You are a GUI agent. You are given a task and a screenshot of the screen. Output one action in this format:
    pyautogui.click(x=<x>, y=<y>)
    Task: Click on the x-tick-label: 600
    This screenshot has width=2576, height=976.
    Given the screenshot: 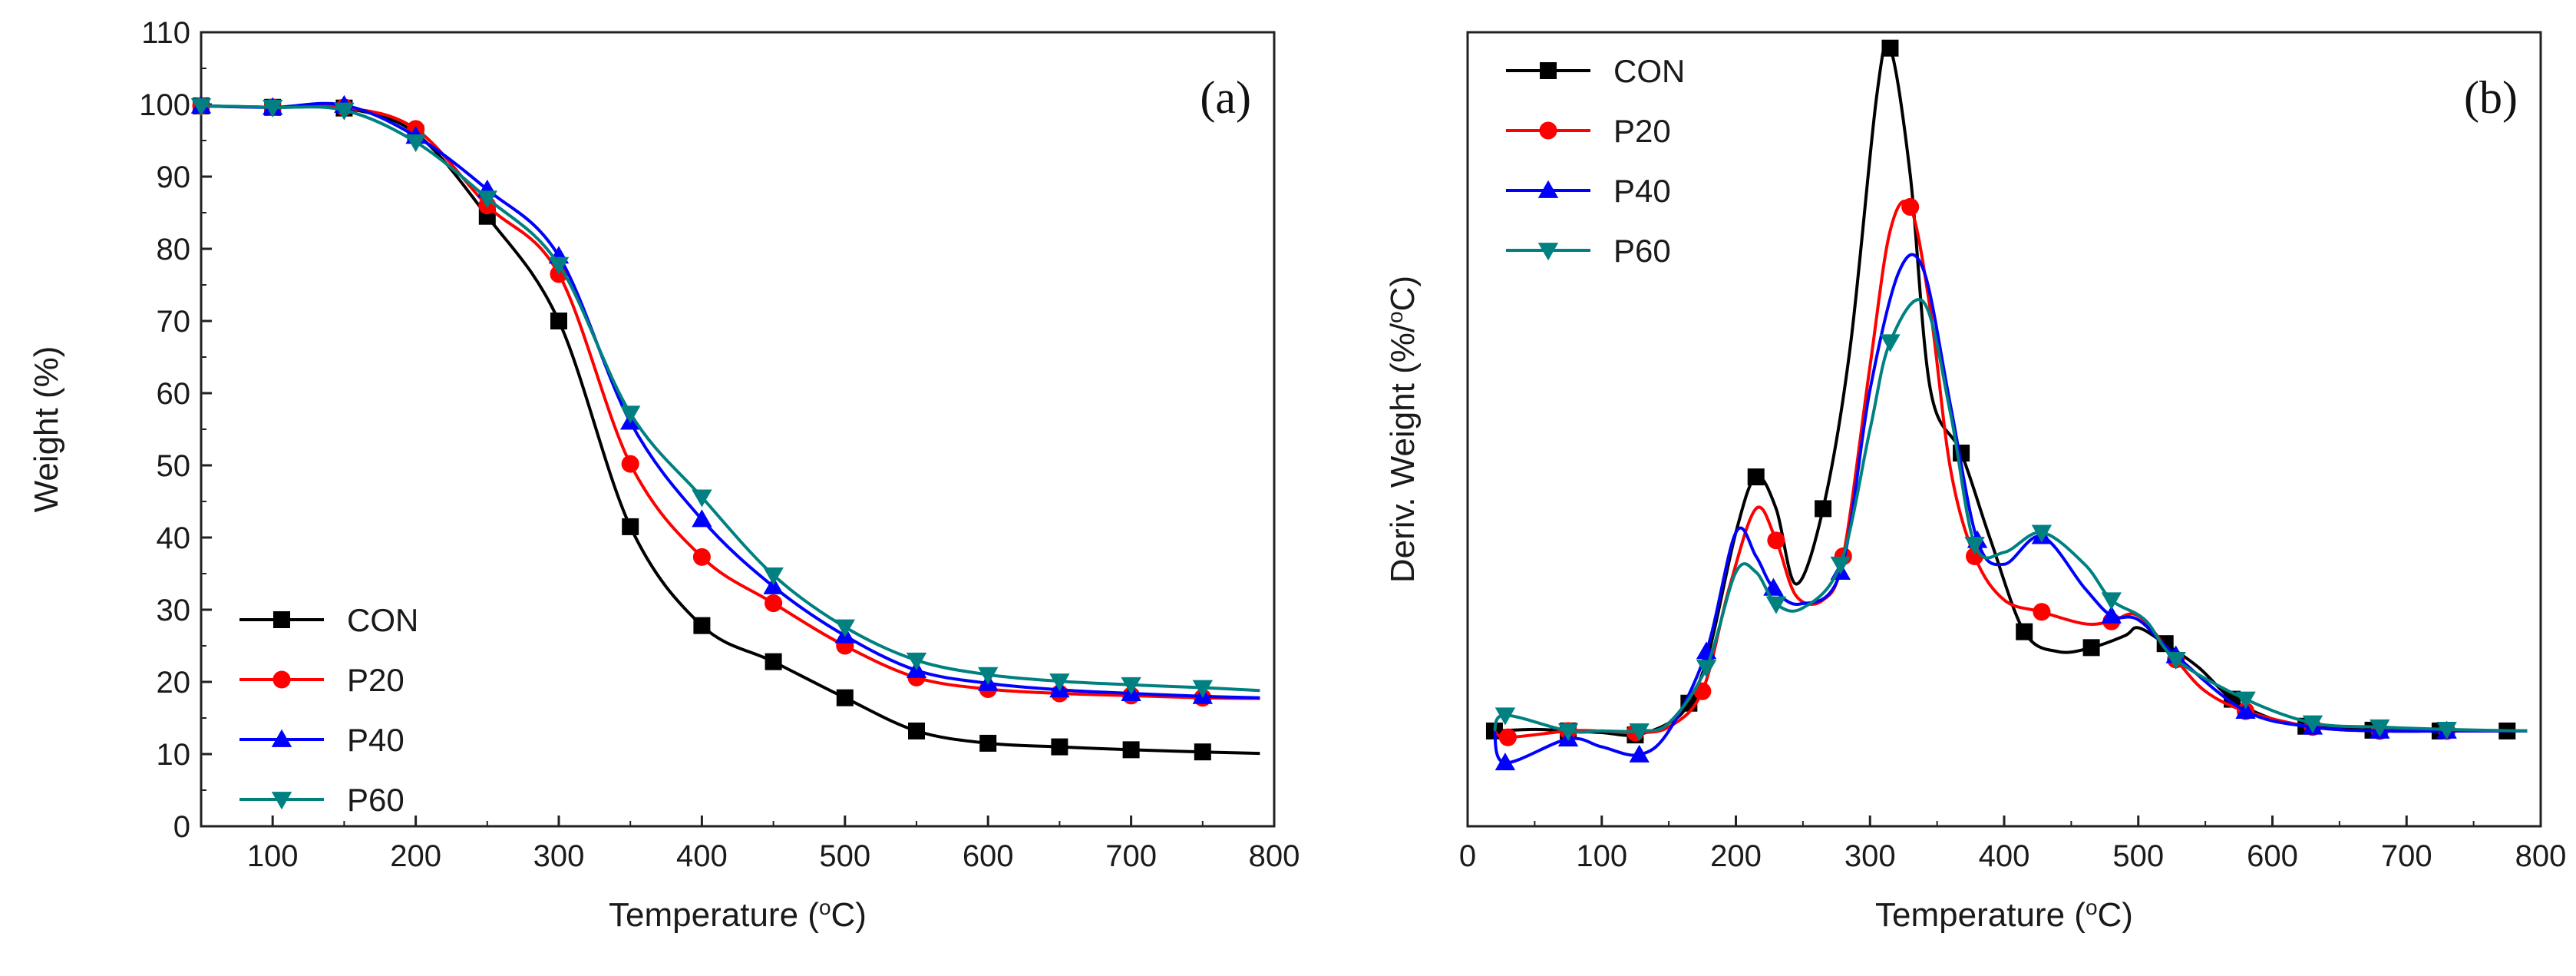 What is the action you would take?
    pyautogui.click(x=2272, y=856)
    